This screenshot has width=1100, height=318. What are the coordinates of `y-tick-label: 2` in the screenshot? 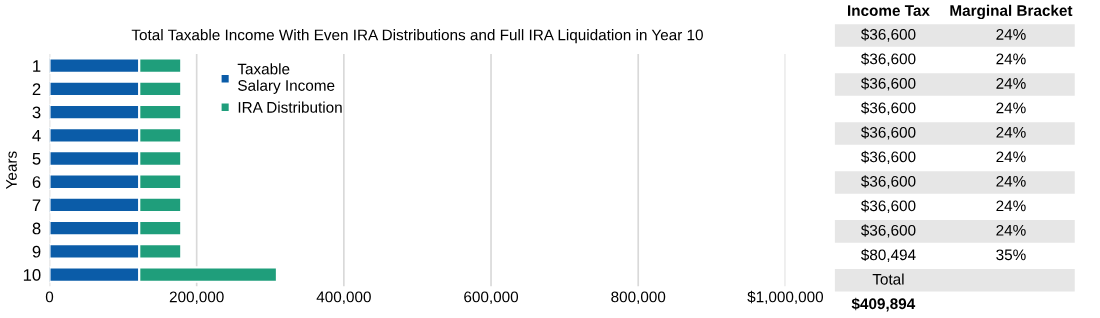 It's located at (36, 89).